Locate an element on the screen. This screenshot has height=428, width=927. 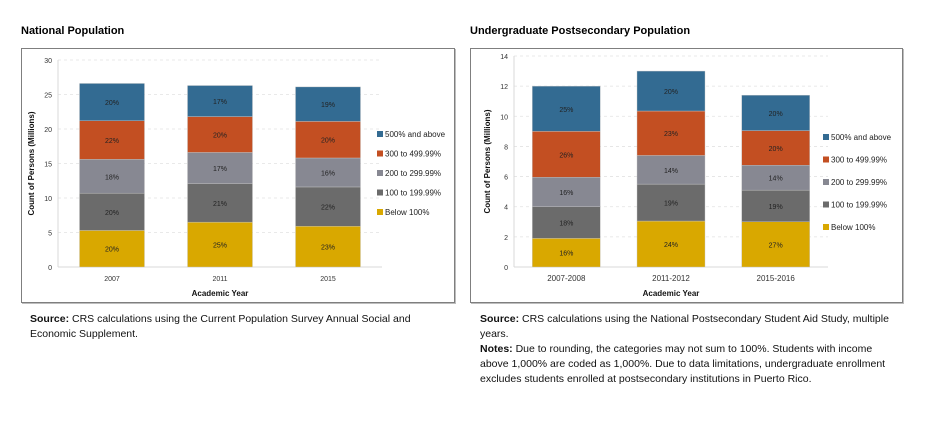
chart-title-undergraduate: Undergraduate Postsecondary Population is located at coordinates (580, 31).